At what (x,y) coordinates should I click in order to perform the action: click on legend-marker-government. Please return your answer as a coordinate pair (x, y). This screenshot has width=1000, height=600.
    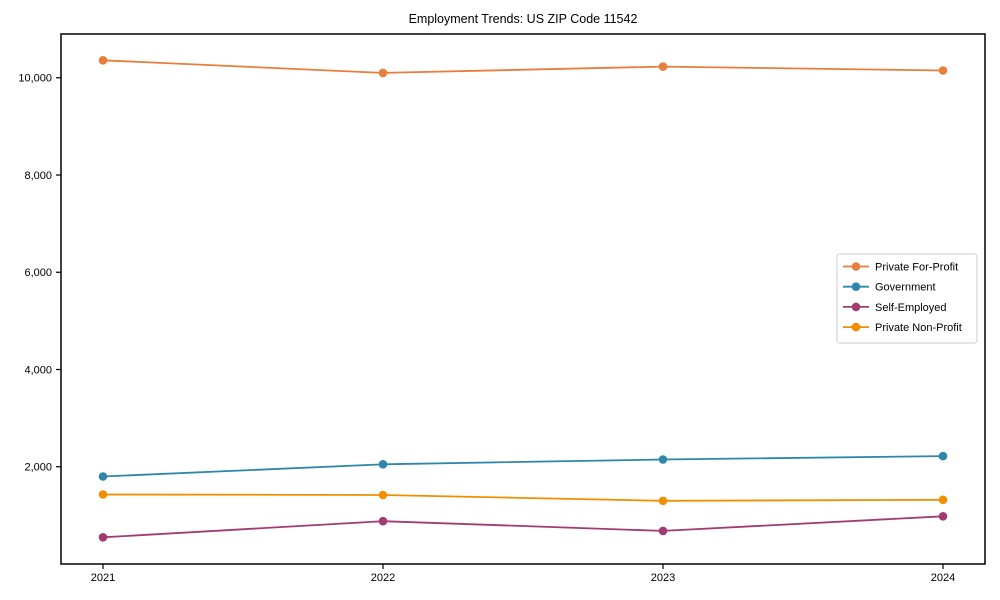
    Looking at the image, I should click on (856, 287).